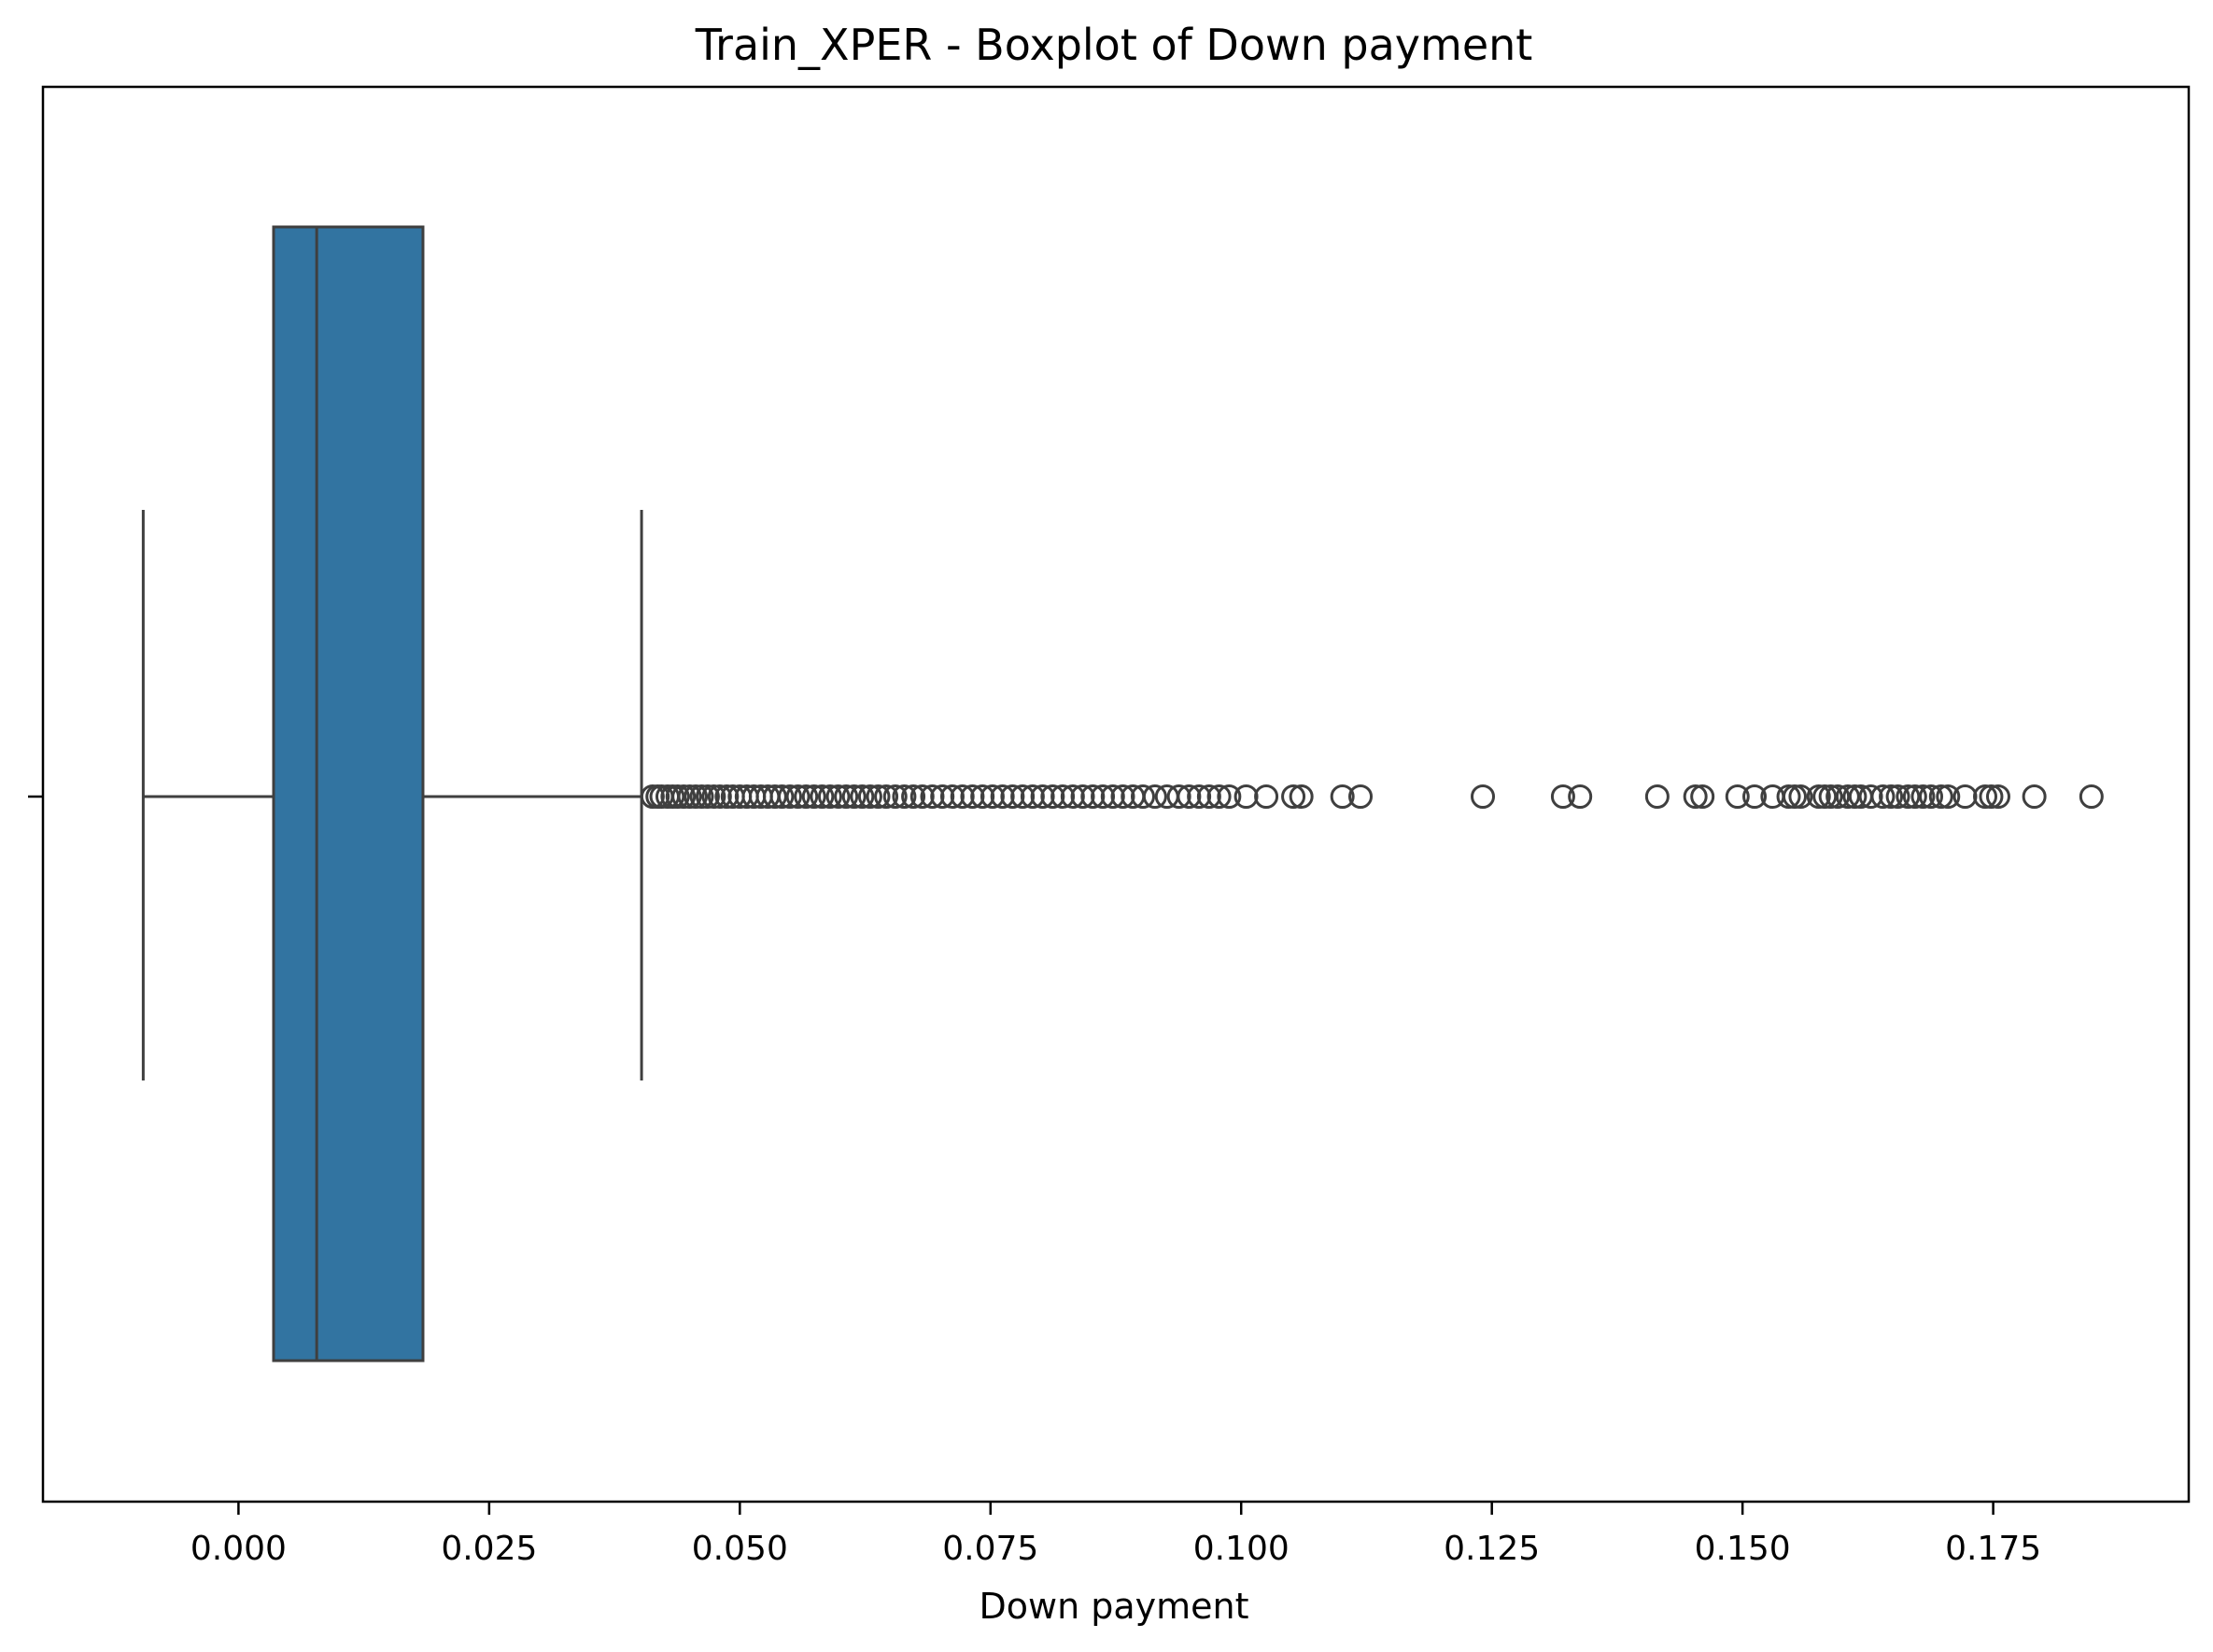 Image resolution: width=2213 pixels, height=1652 pixels. Describe the element at coordinates (1114, 45) in the screenshot. I see `chart-title: Train_XPER - Boxplot of Down payment` at that location.